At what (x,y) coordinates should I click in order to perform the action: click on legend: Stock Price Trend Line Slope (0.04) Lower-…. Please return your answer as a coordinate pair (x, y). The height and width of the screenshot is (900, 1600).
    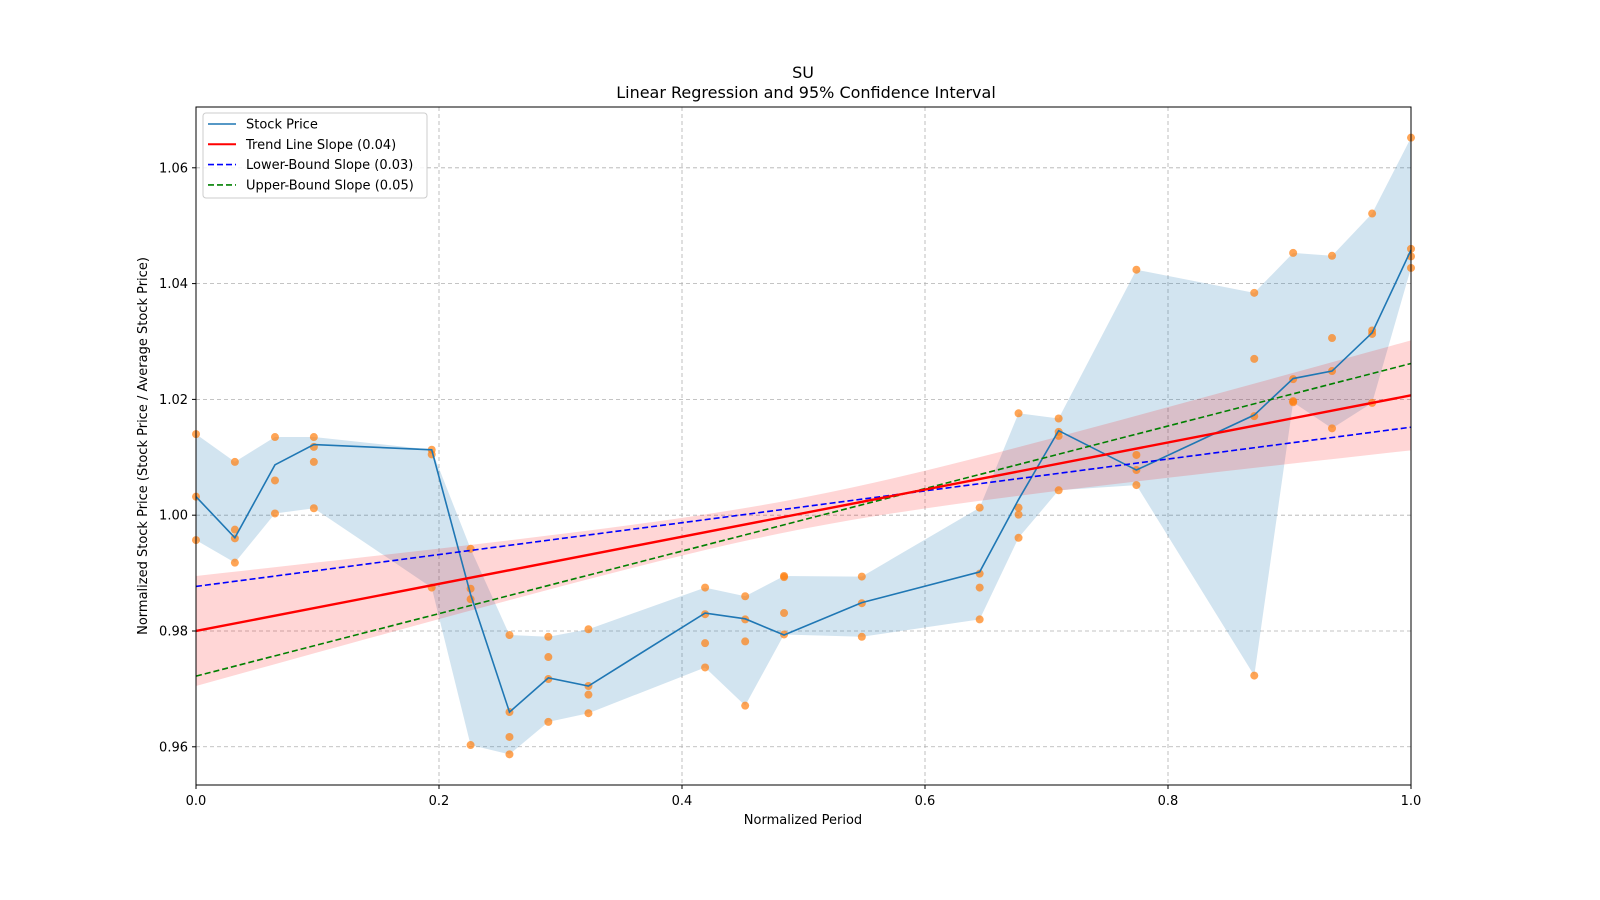
    Looking at the image, I should click on (315, 155).